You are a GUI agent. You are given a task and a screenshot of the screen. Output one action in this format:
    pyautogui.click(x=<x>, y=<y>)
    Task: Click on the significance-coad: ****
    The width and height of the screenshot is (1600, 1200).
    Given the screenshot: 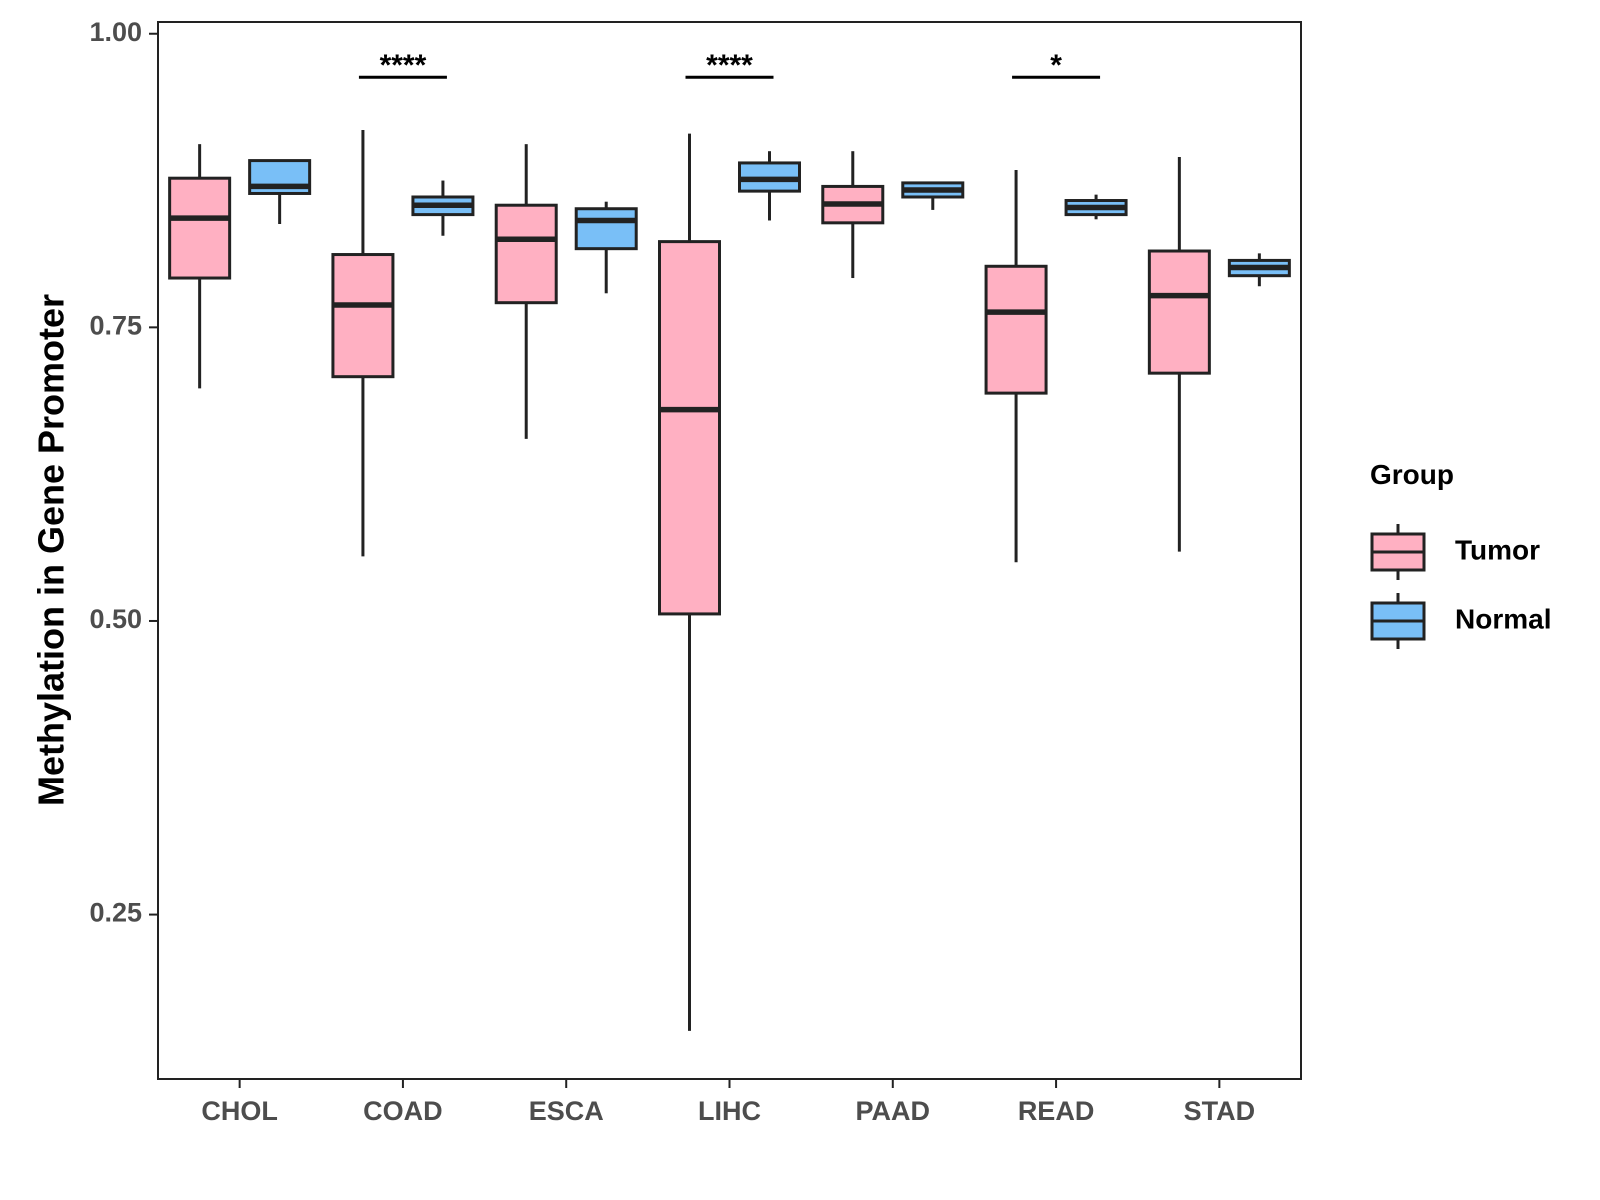 What is the action you would take?
    pyautogui.click(x=402, y=65)
    